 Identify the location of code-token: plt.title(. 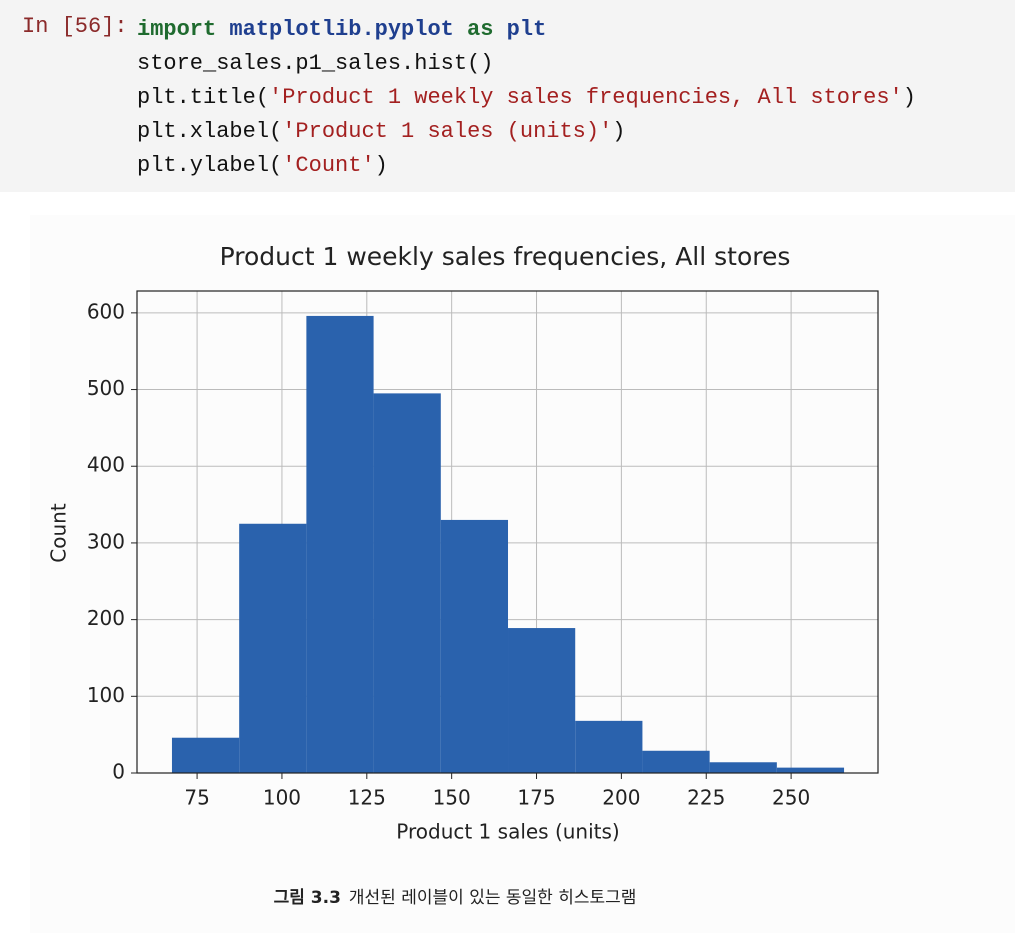
(203, 97).